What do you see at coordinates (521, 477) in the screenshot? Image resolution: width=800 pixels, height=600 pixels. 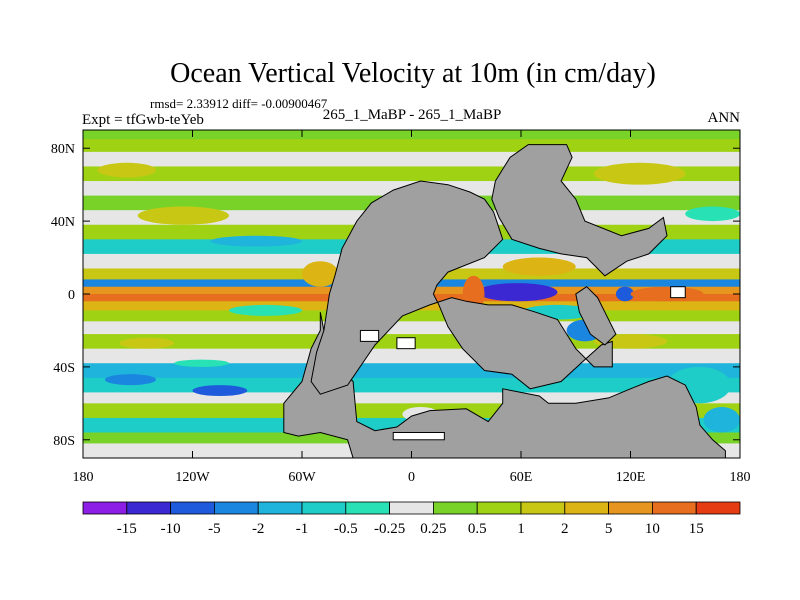 I see `x-tick-label-4: 60E` at bounding box center [521, 477].